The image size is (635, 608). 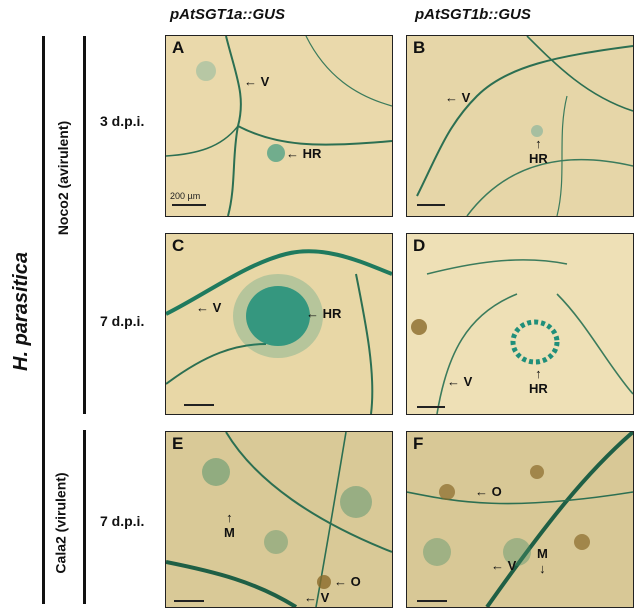 I want to click on panel-a-image, so click(x=279, y=126).